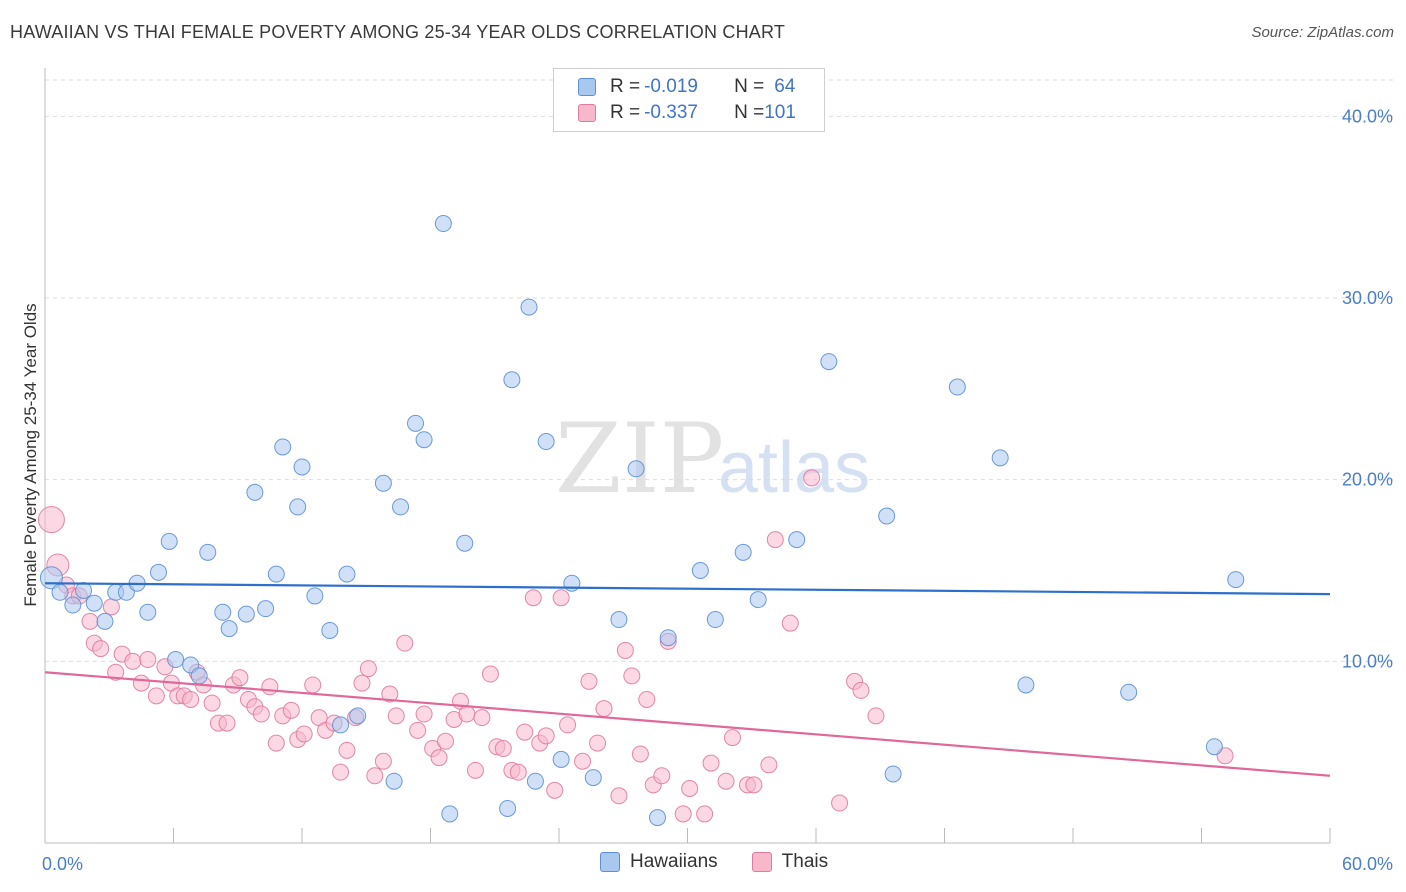 The image size is (1406, 892). Describe the element at coordinates (794, 468) in the screenshot. I see `watermark-atlas: atlas` at that location.